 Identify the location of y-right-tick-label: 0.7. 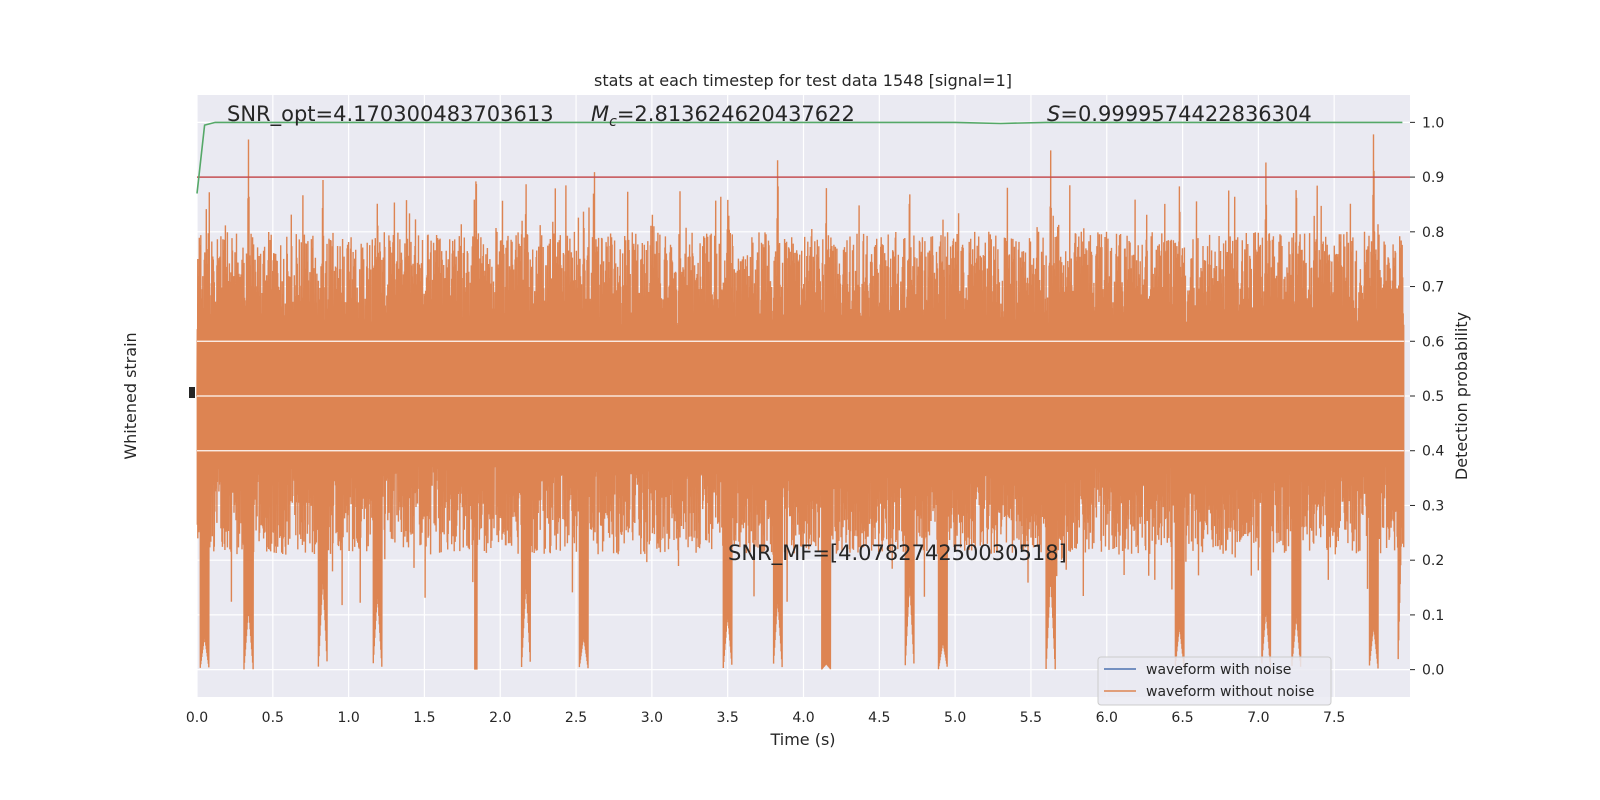
(1433, 288).